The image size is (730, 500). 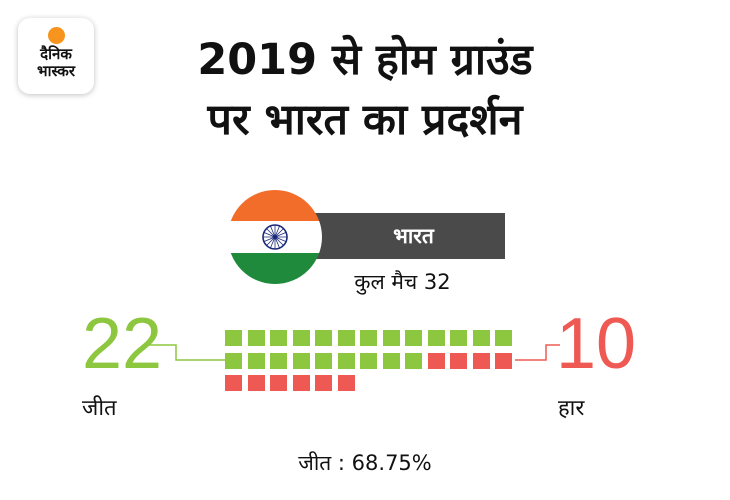 I want to click on sun-icon, so click(x=56, y=35).